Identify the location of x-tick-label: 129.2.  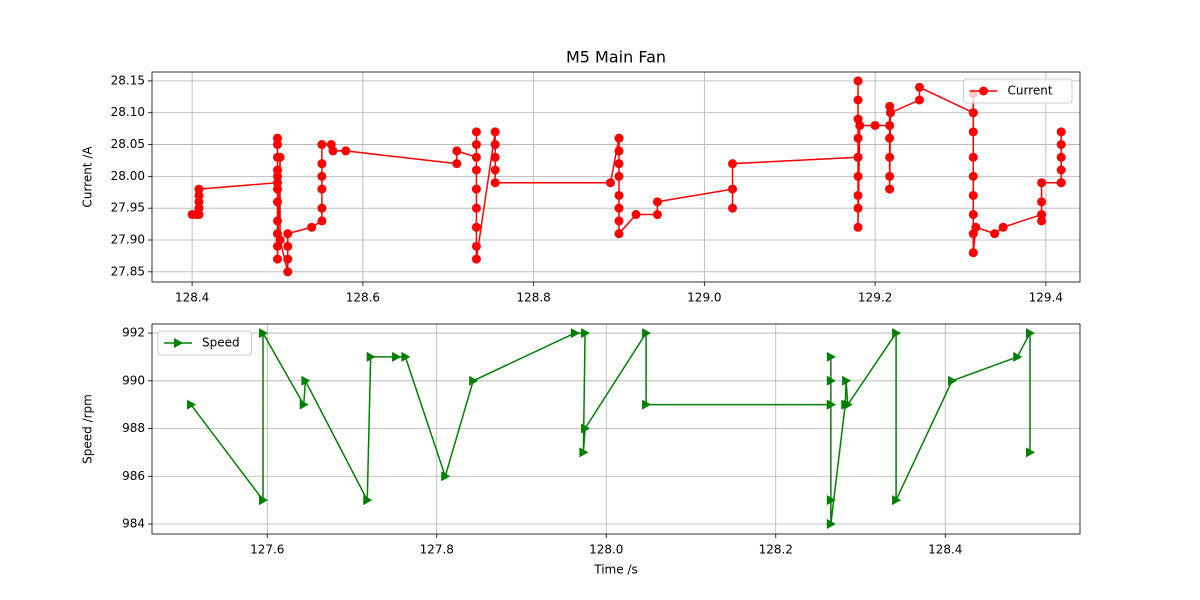
(875, 298).